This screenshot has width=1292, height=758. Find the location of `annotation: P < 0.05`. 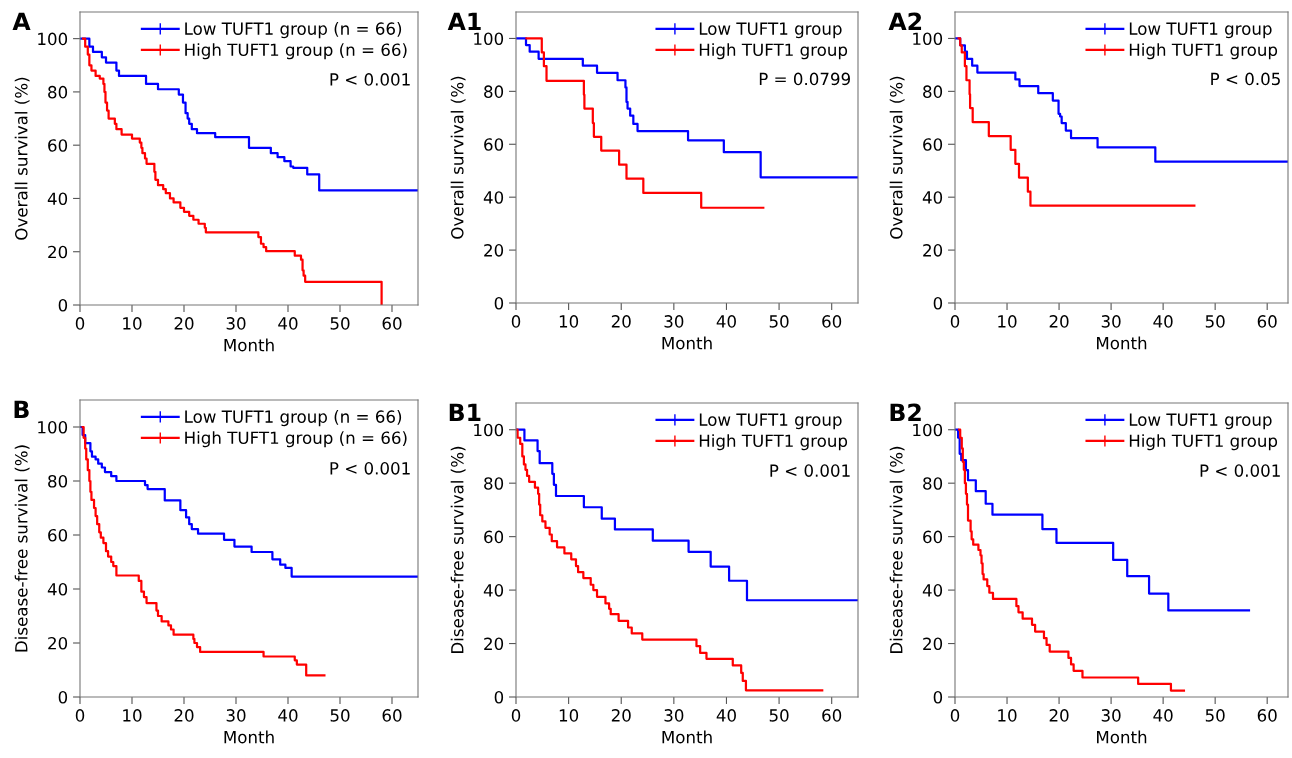

annotation: P < 0.05 is located at coordinates (1245, 79).